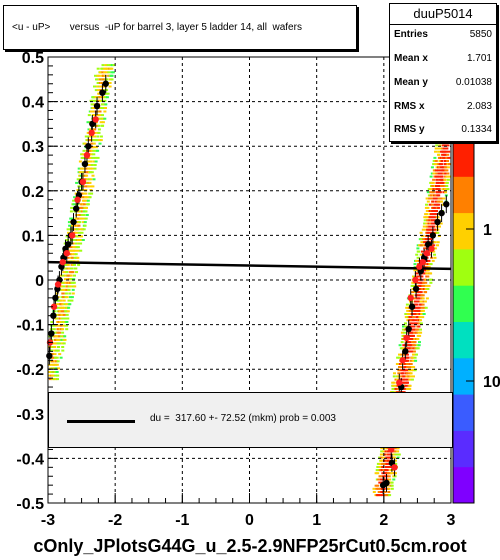 The height and width of the screenshot is (560, 500). I want to click on red-marker, so click(419, 266).